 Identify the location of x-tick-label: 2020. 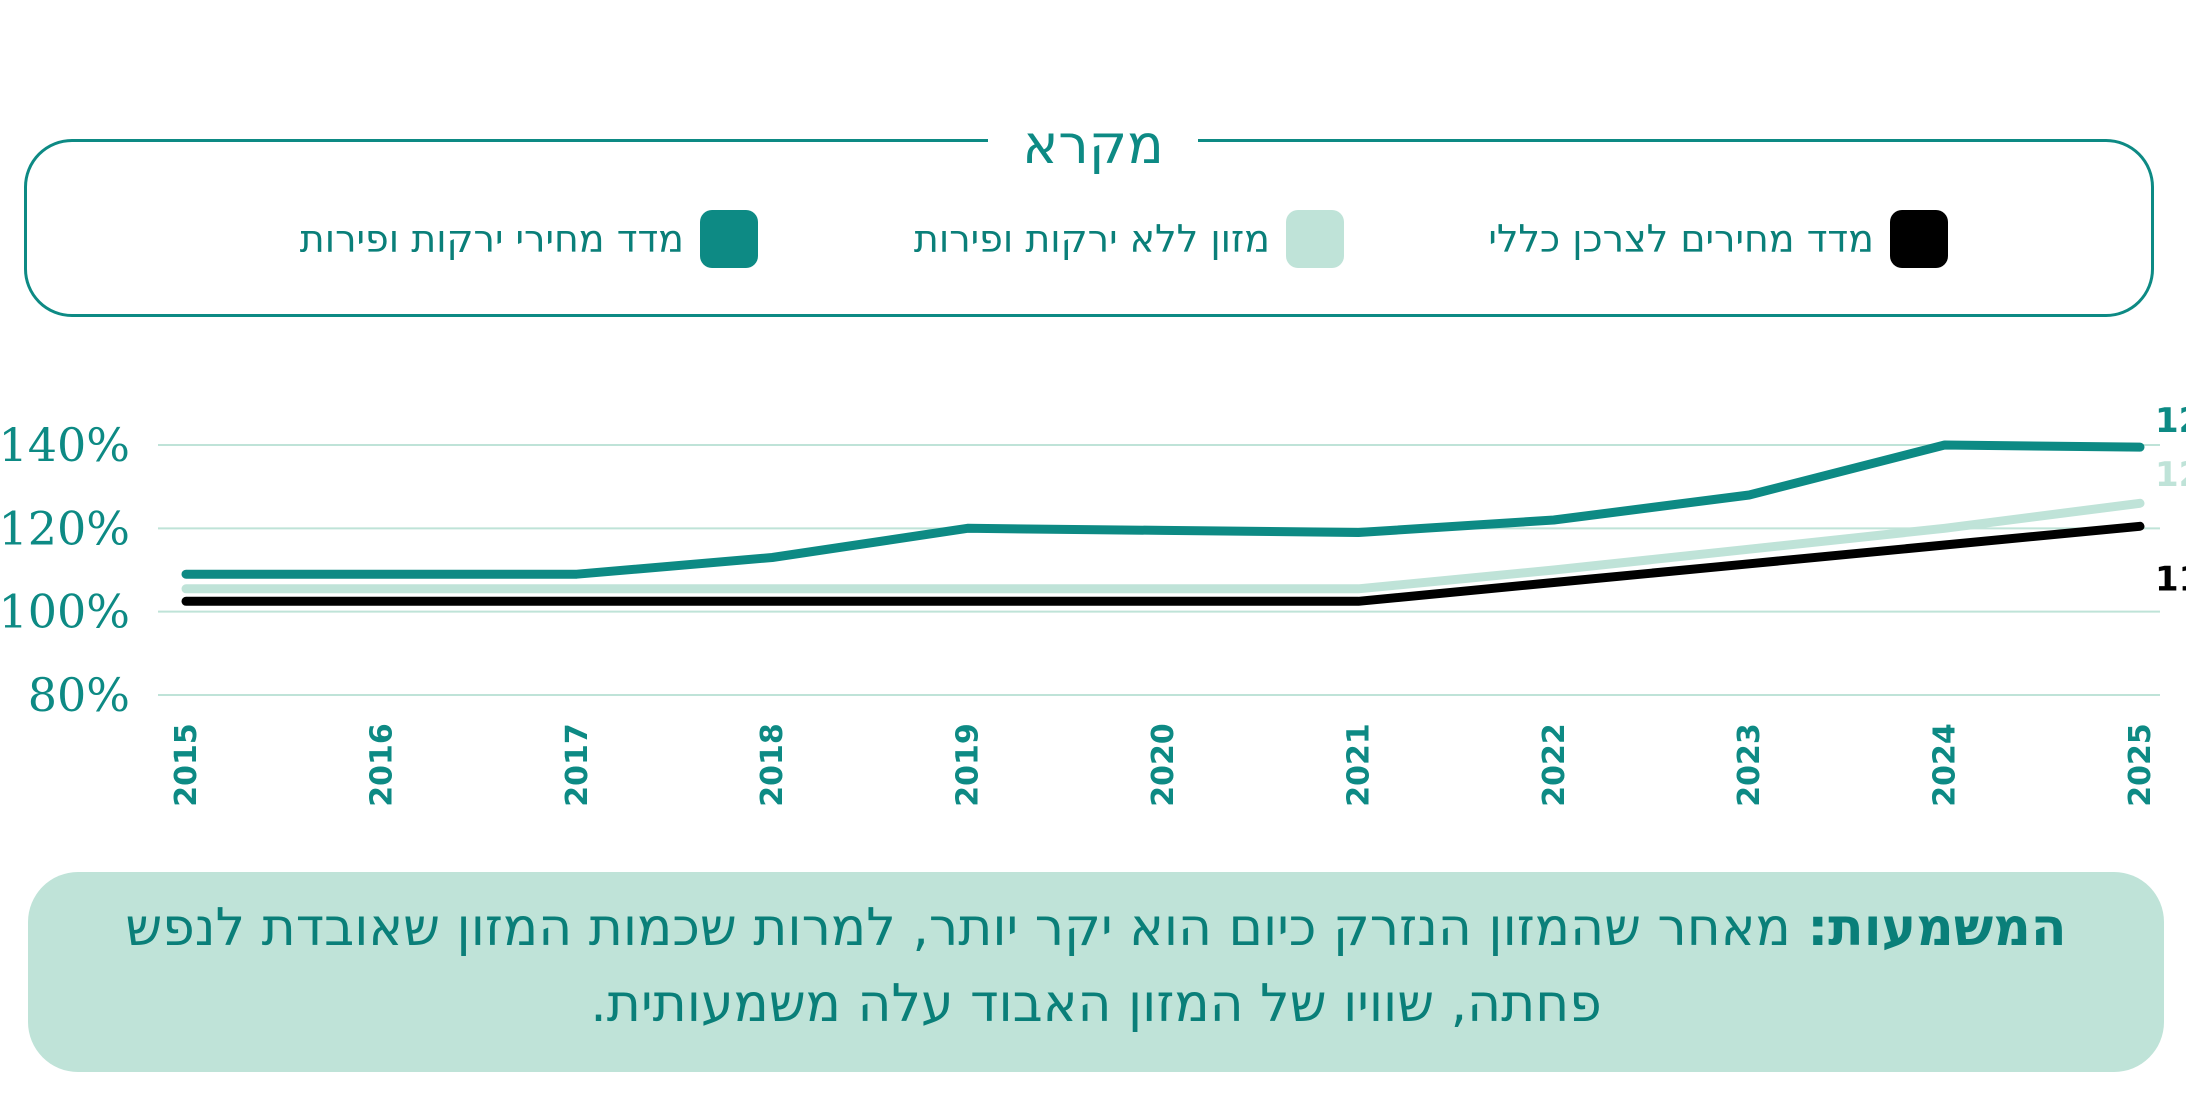
(1163, 765).